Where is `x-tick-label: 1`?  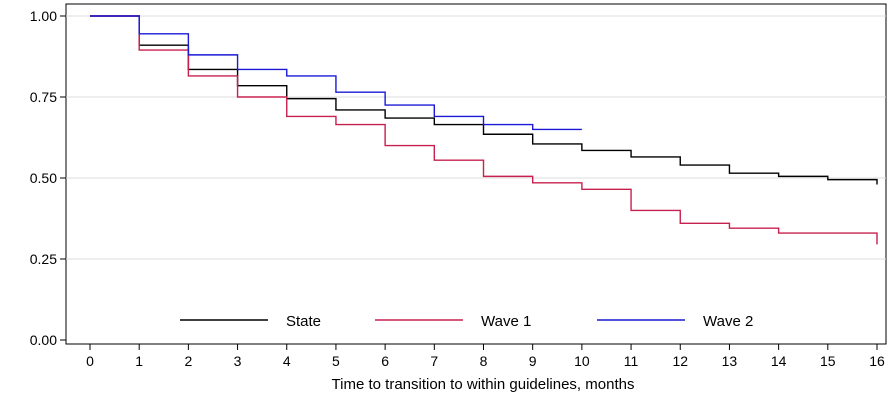
x-tick-label: 1 is located at coordinates (139, 361).